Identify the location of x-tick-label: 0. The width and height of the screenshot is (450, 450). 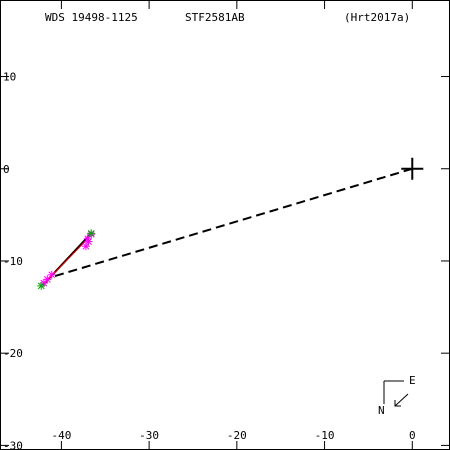
(412, 435).